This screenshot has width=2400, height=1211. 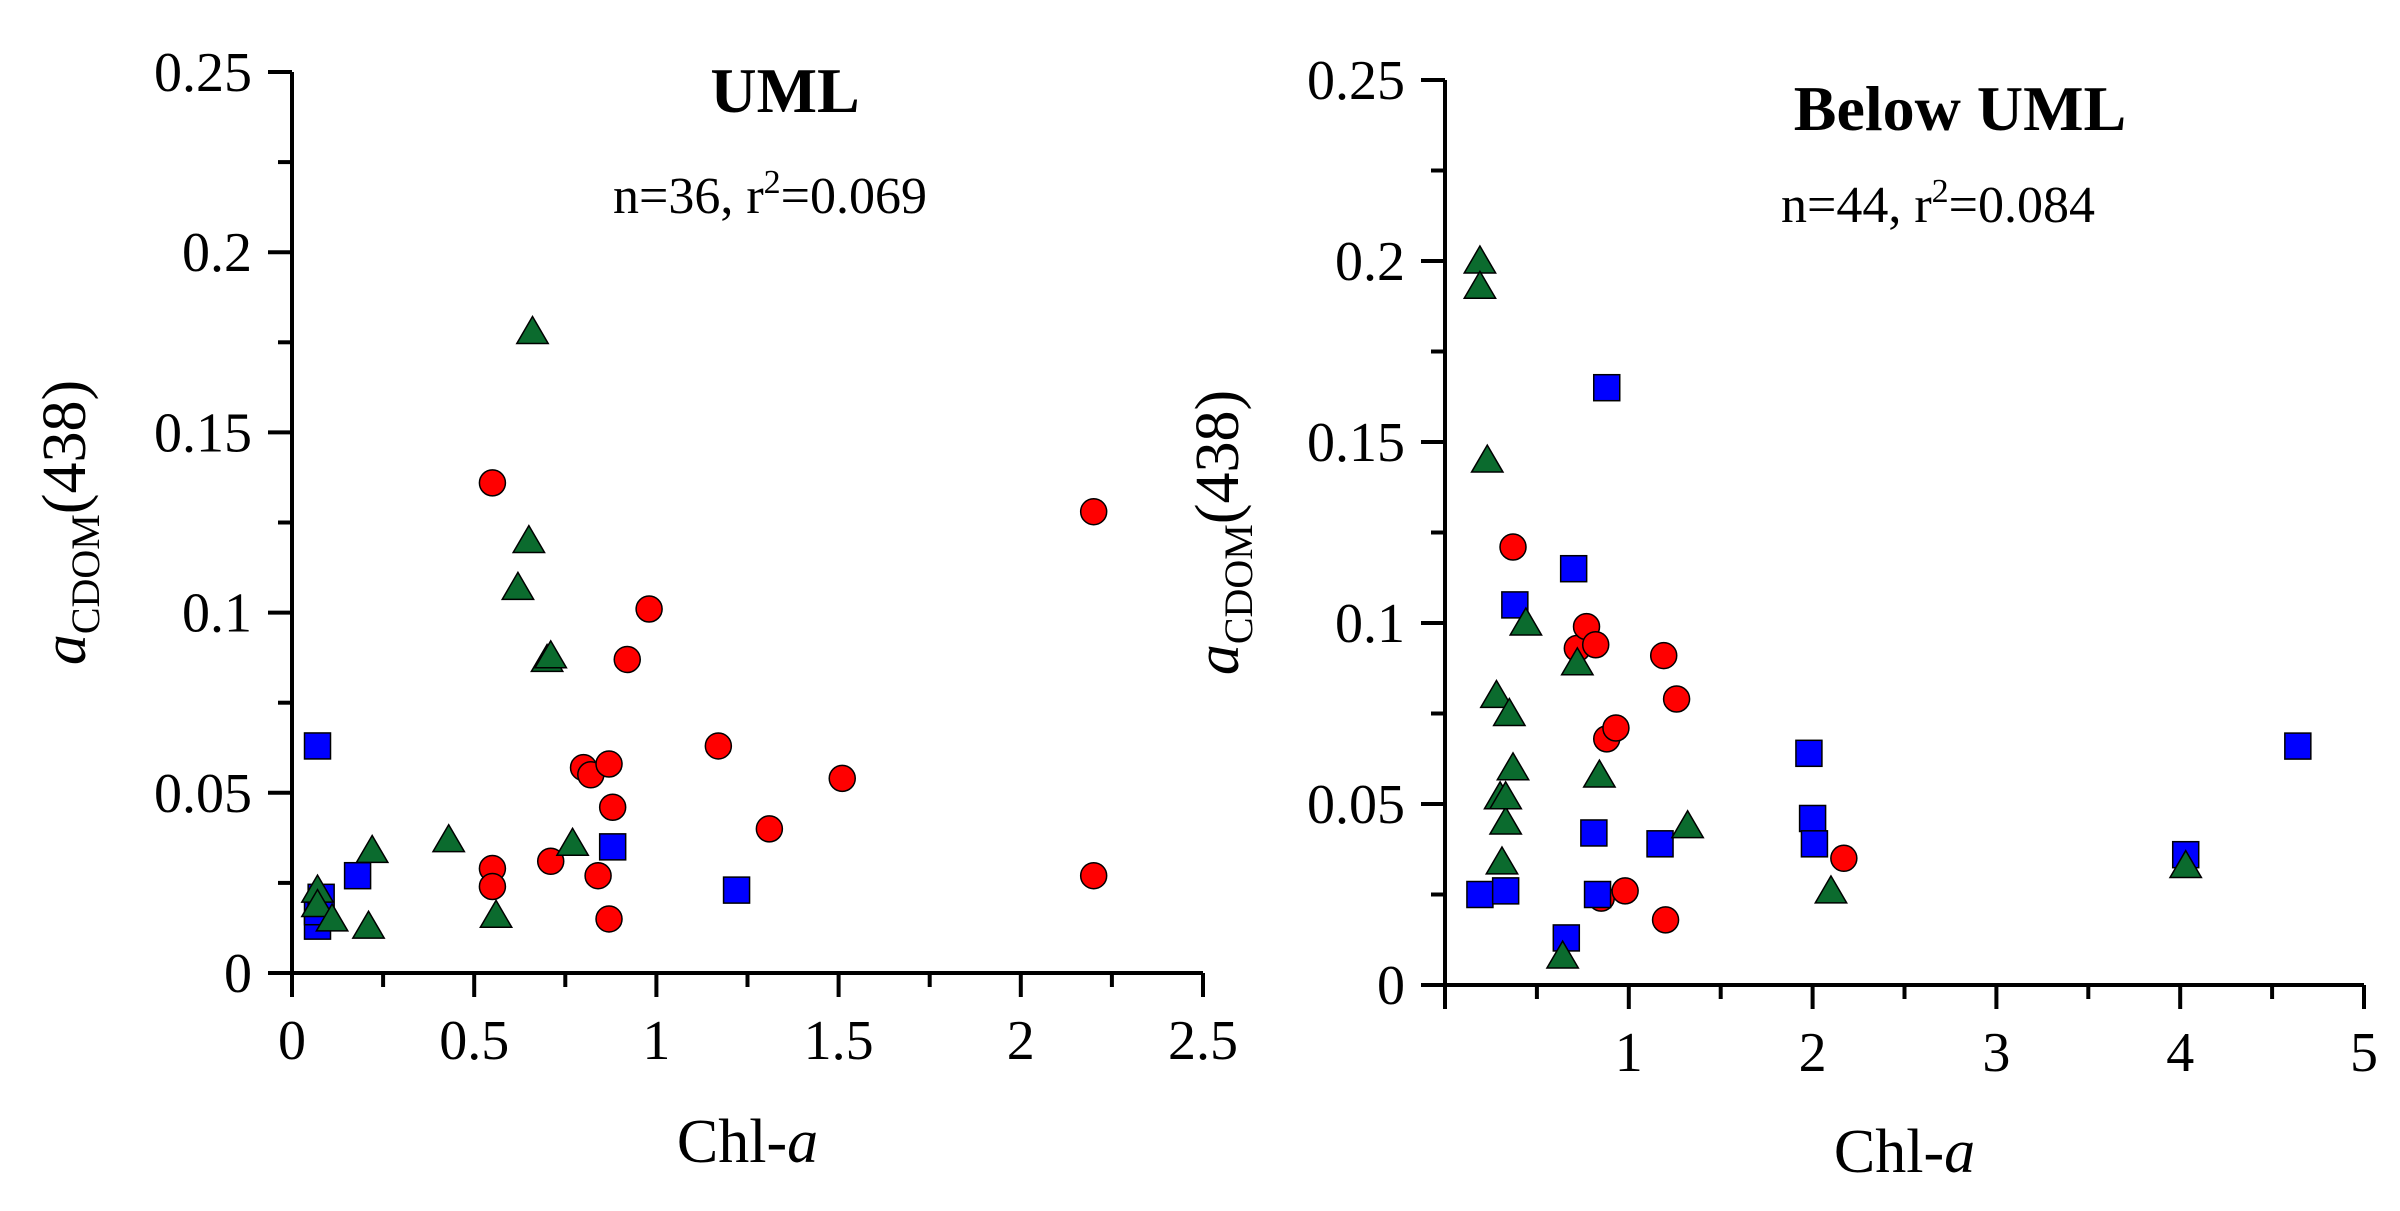 I want to click on chart-stats: n=44, r2=0.084, so click(x=1938, y=203).